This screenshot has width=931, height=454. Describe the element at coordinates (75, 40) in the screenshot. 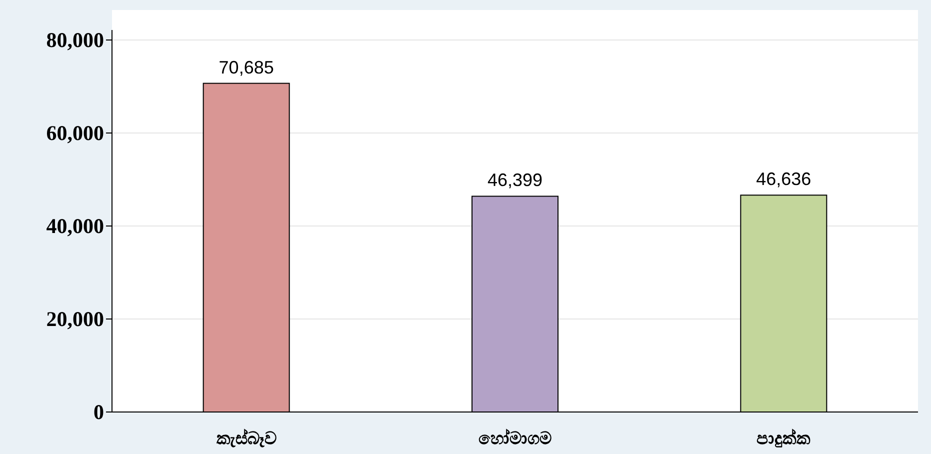

I see `y-tick-label: 80,000` at that location.